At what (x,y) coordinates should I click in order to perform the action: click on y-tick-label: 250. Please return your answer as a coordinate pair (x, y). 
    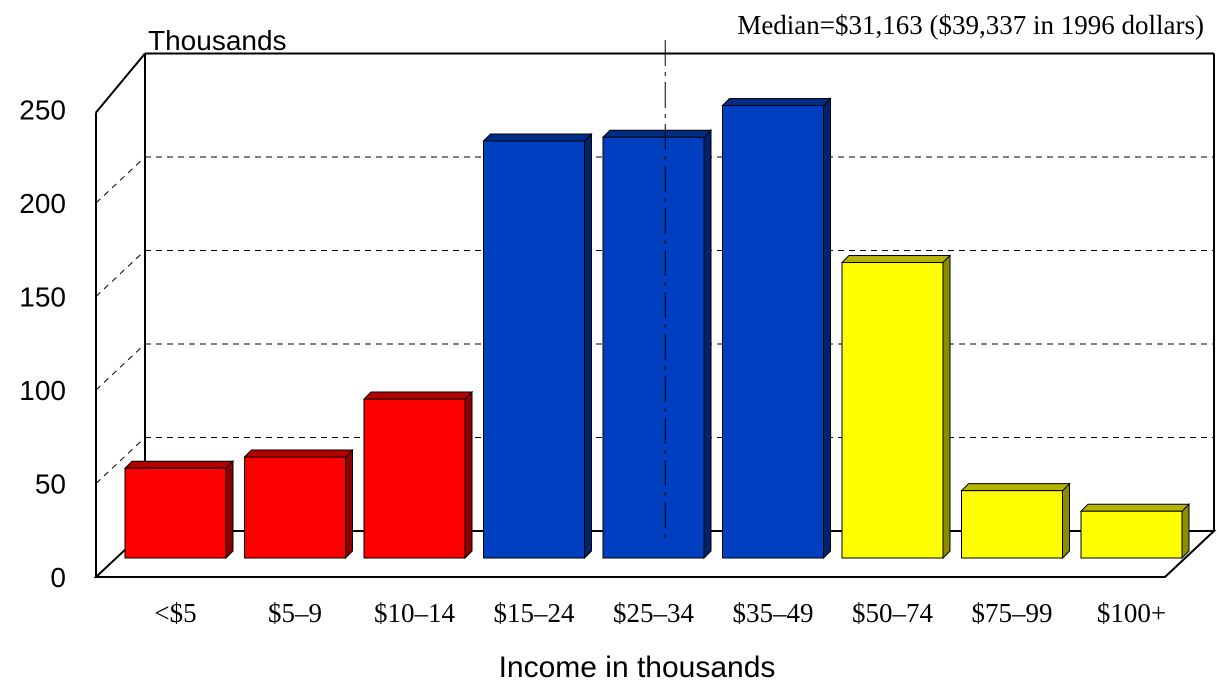
    Looking at the image, I should click on (42, 110).